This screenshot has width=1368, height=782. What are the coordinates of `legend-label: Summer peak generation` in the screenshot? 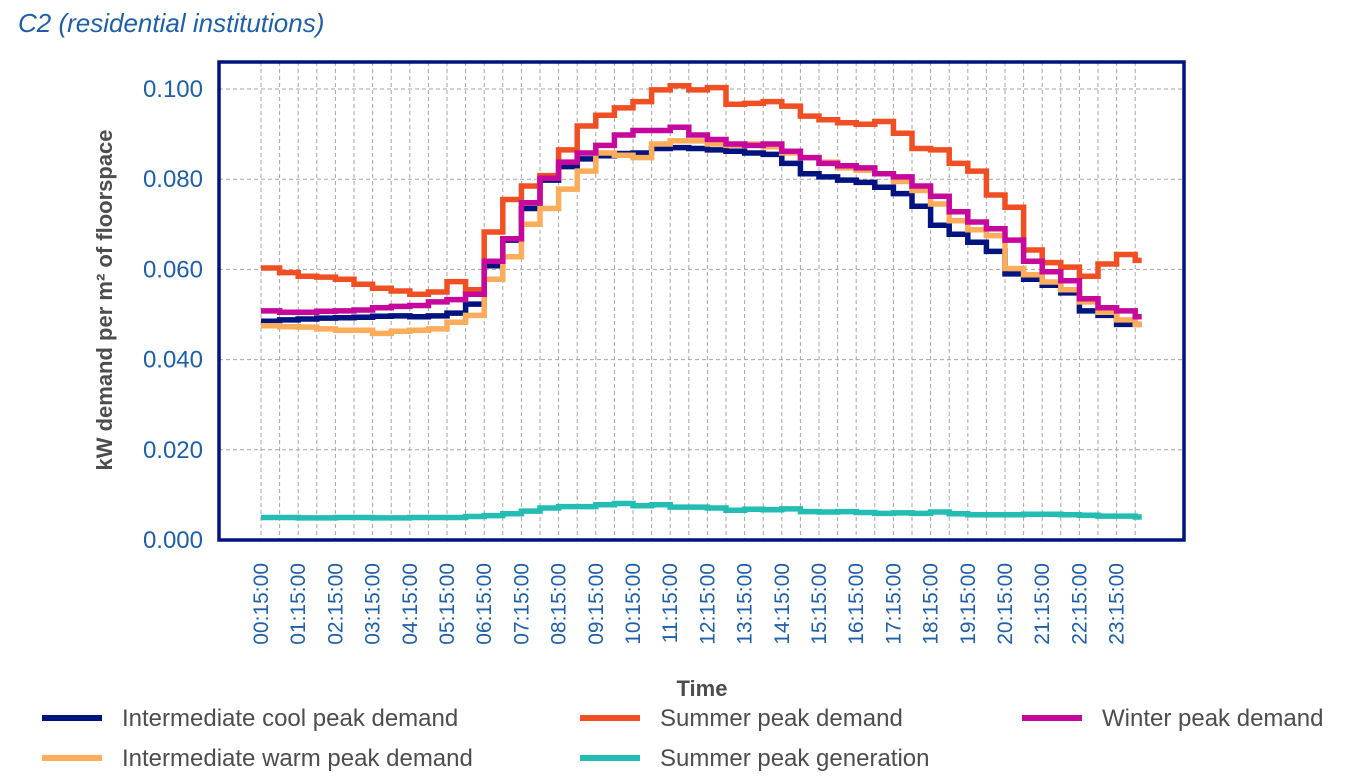 It's located at (794, 758).